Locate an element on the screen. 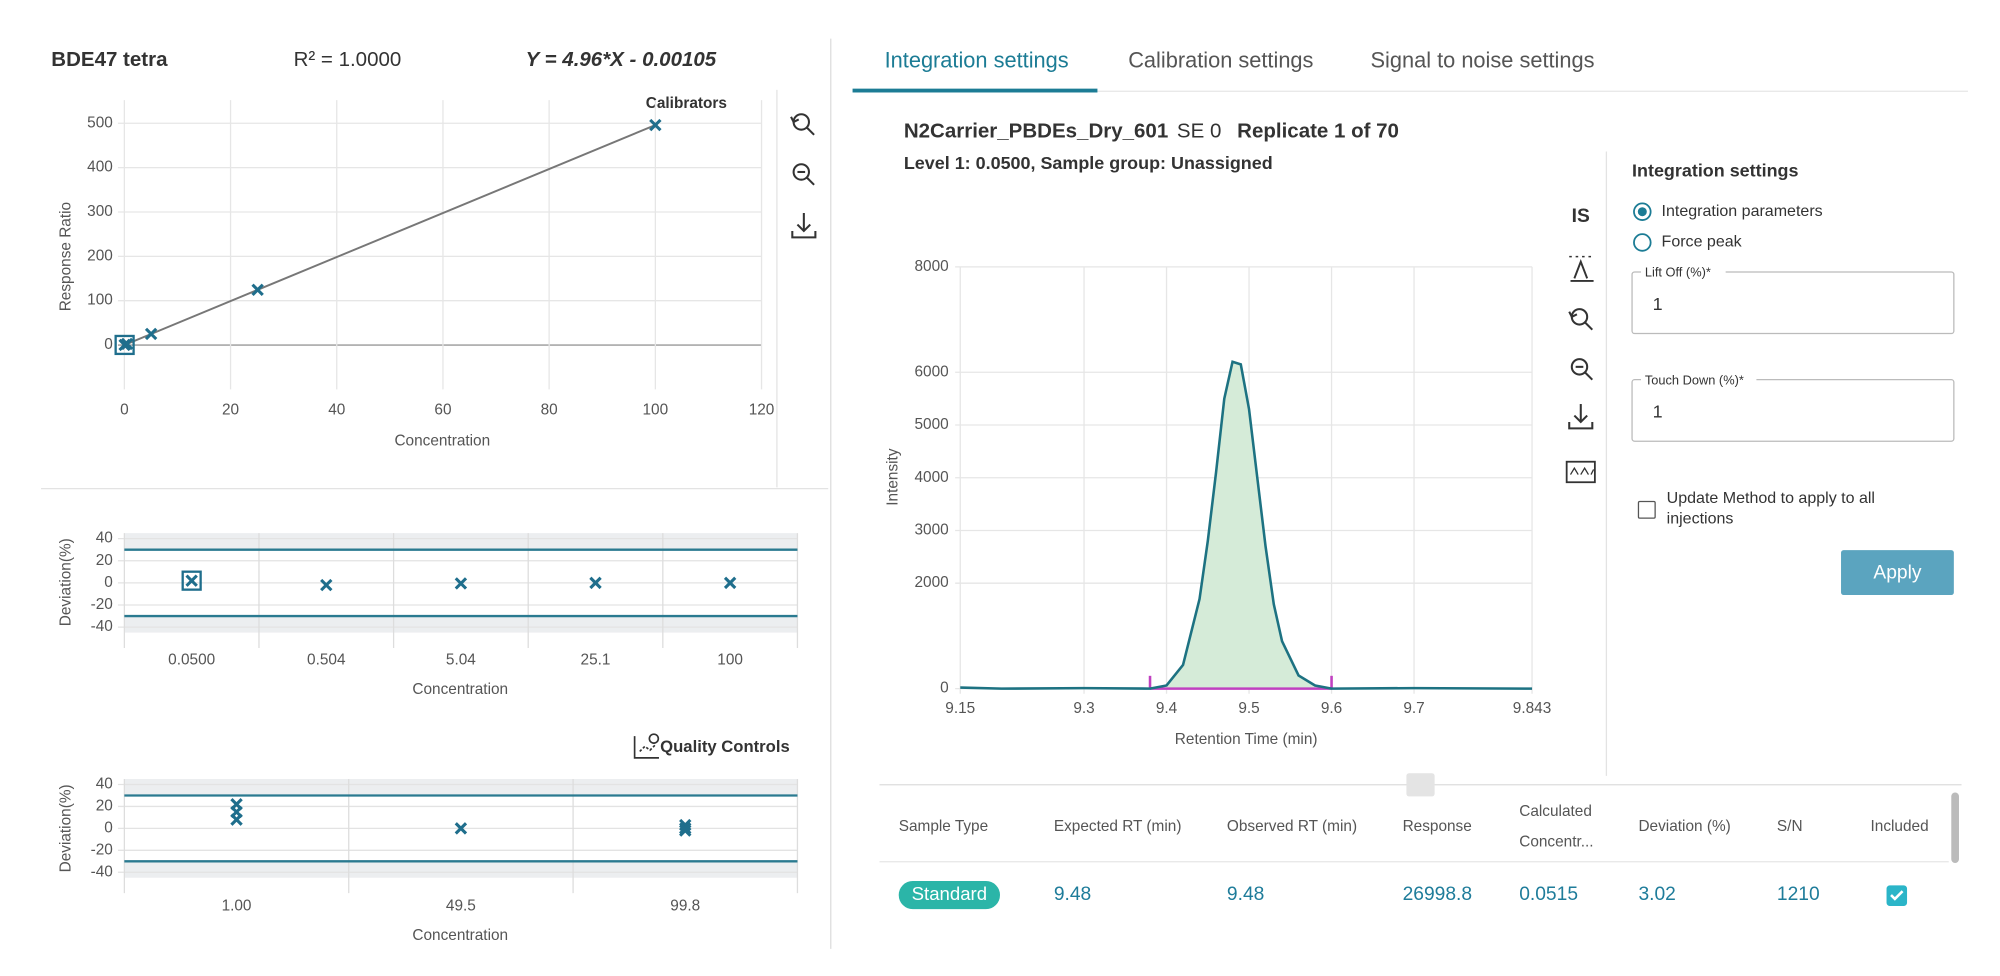 This screenshot has width=2000, height=976. trace is located at coordinates (1246, 525).